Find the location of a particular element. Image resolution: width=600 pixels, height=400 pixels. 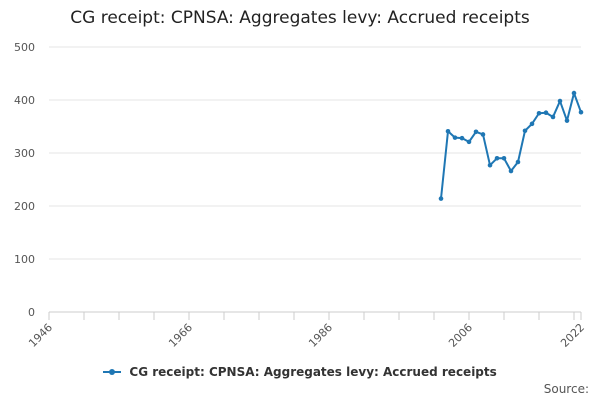

y-axis: 0 100 200 300 400 500 is located at coordinates (24, 180).